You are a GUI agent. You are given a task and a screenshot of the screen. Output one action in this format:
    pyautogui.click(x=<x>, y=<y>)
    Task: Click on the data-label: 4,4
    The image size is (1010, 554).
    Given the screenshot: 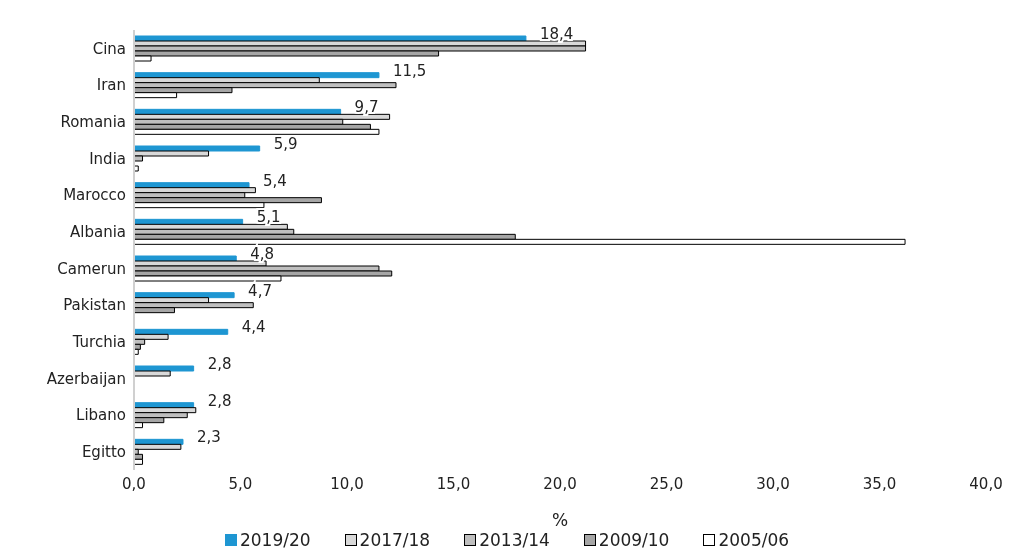 What is the action you would take?
    pyautogui.click(x=253, y=327)
    